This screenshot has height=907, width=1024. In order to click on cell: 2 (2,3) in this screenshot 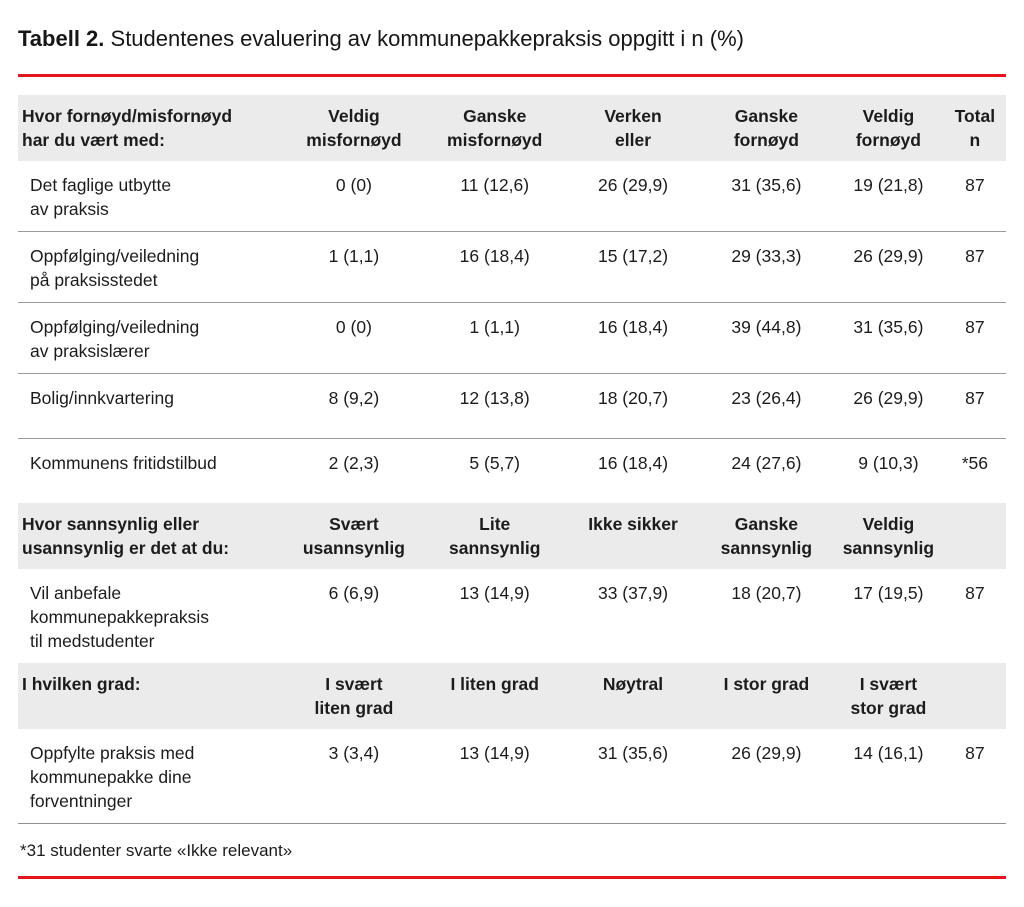, I will do `click(354, 470)`.